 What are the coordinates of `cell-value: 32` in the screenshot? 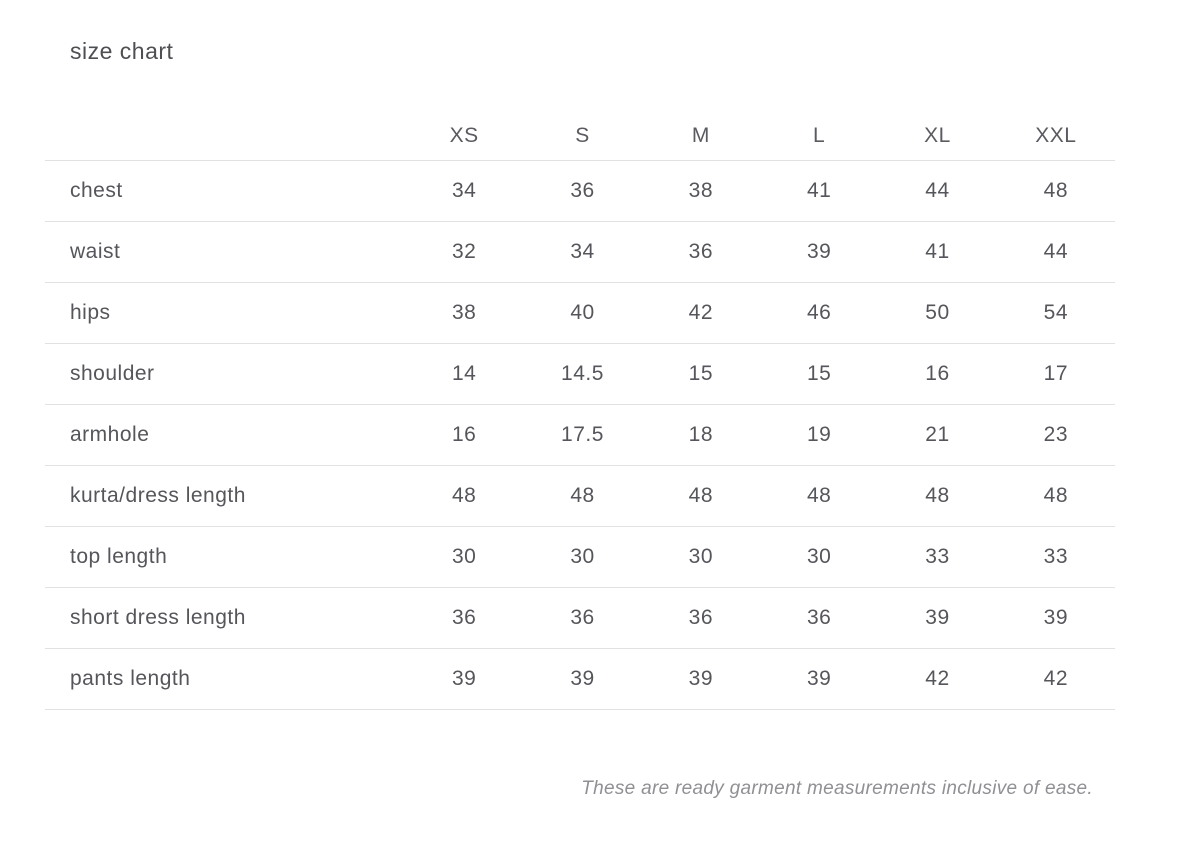 It's located at (464, 251).